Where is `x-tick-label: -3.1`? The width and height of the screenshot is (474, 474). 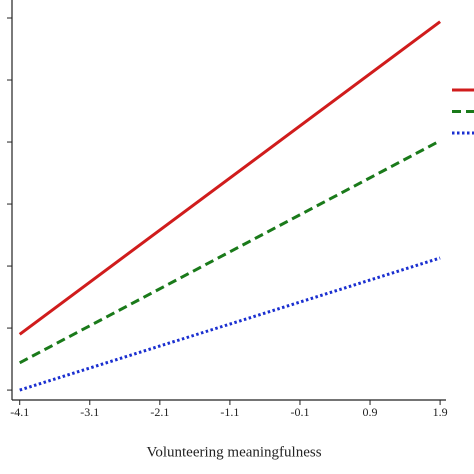 x-tick-label: -3.1 is located at coordinates (89, 412).